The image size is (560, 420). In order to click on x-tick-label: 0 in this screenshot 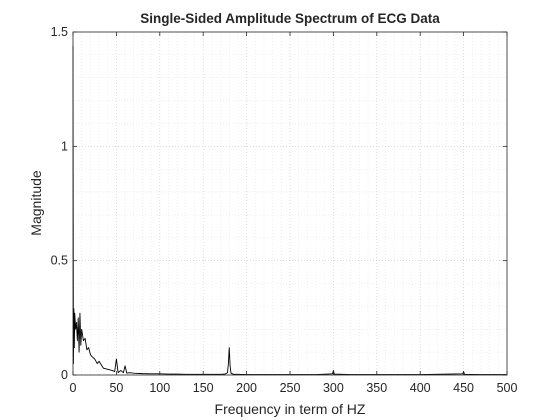, I will do `click(73, 388)`.